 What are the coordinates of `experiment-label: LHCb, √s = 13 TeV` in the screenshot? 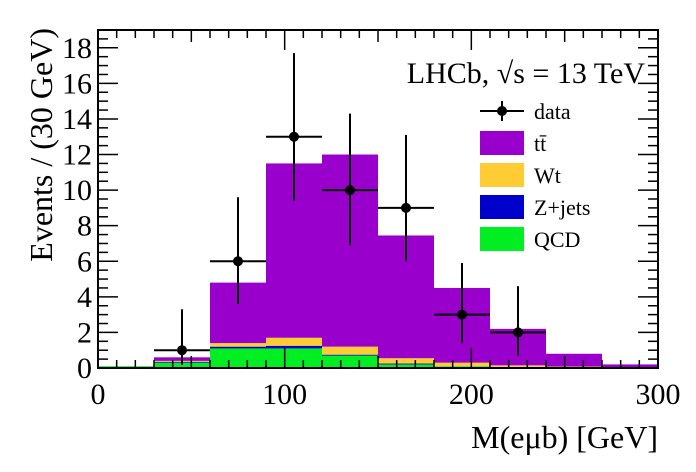 It's located at (526, 73).